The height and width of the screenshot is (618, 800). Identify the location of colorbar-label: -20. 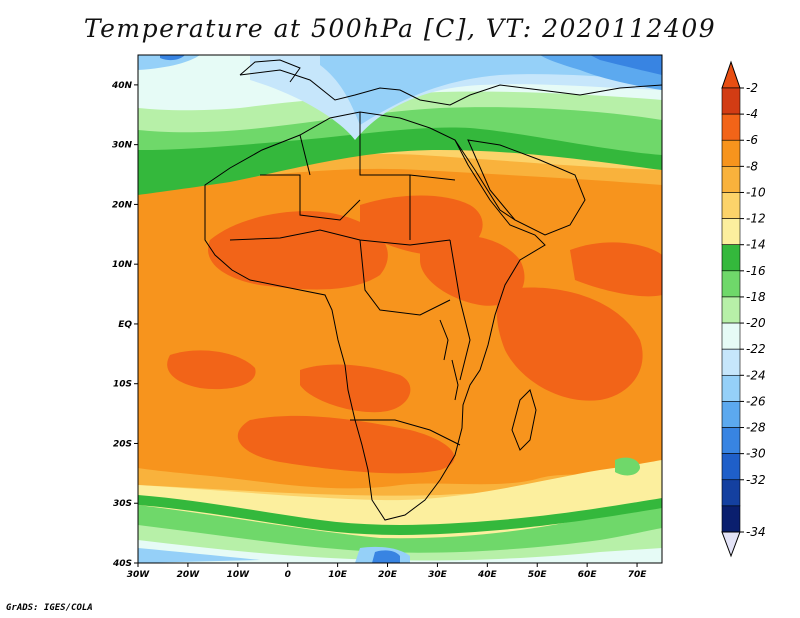
(756, 323).